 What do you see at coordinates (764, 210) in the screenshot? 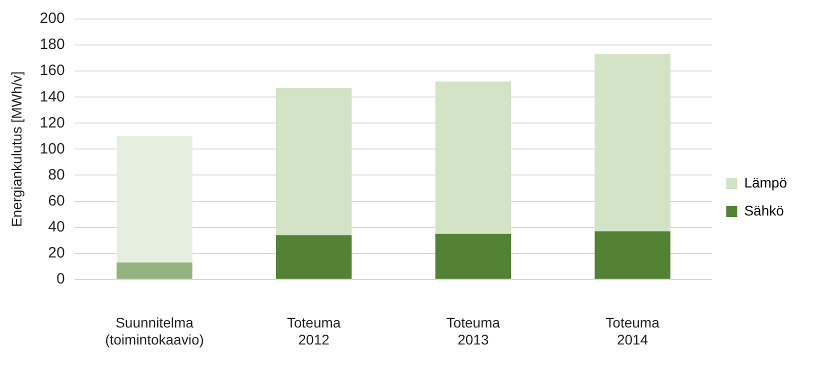
I see `legend-label: Sähkö` at bounding box center [764, 210].